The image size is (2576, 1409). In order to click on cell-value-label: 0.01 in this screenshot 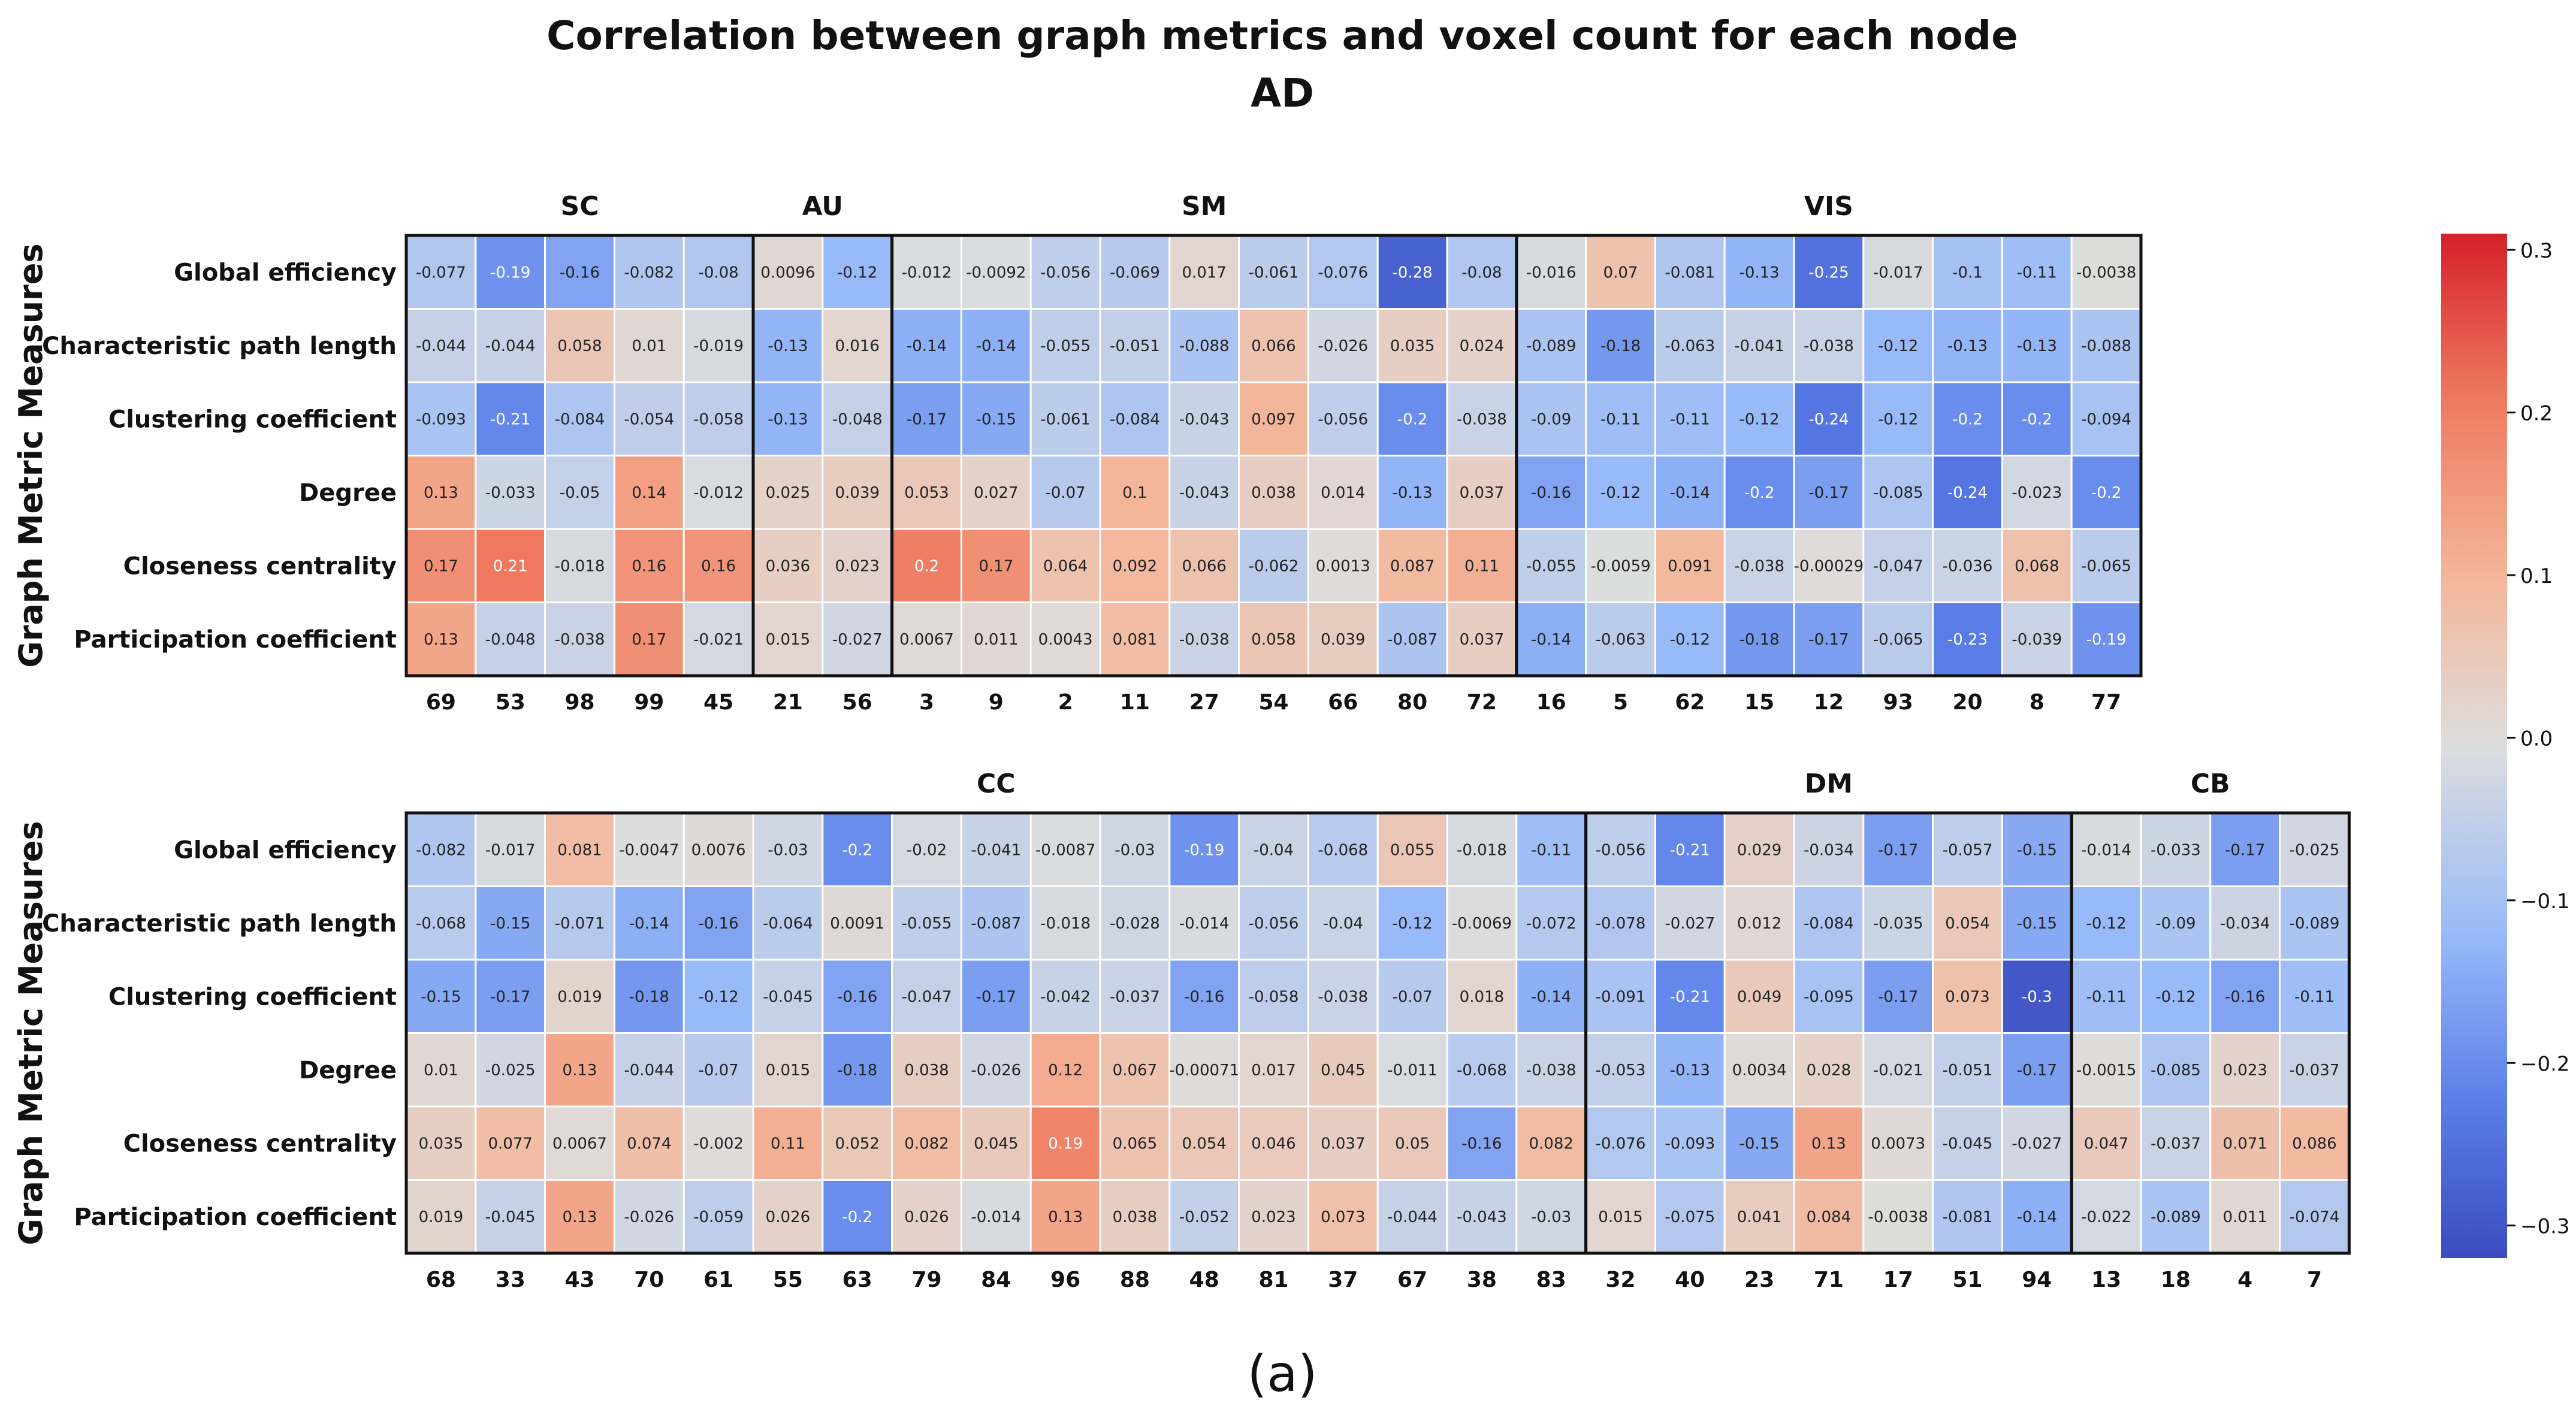, I will do `click(441, 1071)`.